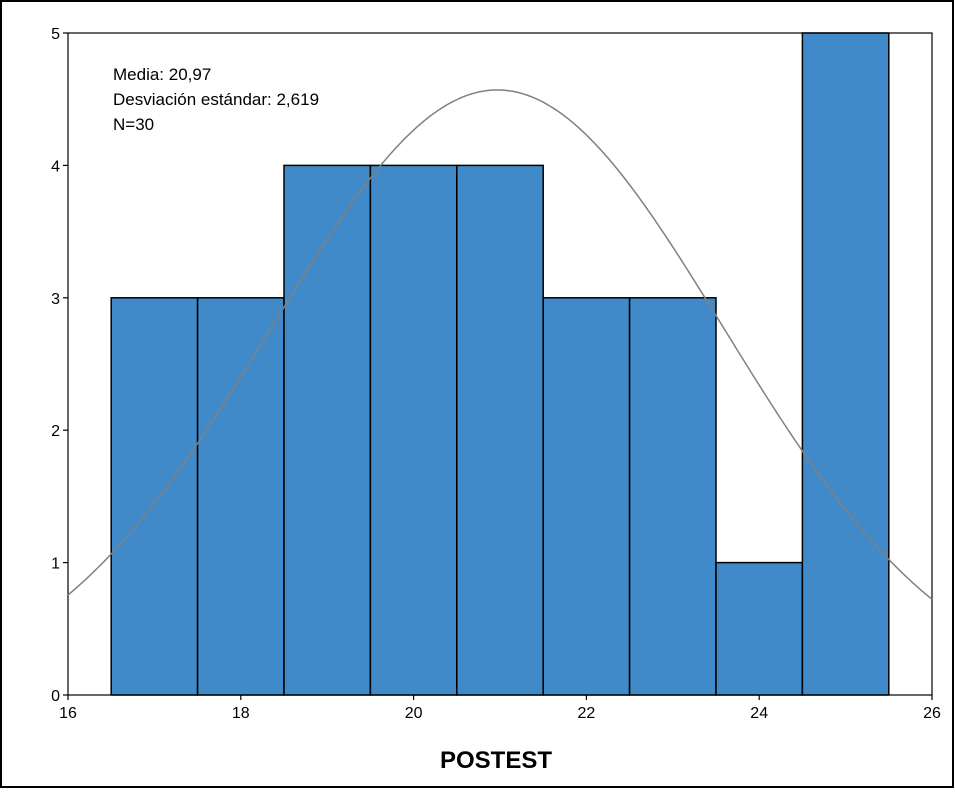  What do you see at coordinates (241, 713) in the screenshot?
I see `x-tick-label: 18` at bounding box center [241, 713].